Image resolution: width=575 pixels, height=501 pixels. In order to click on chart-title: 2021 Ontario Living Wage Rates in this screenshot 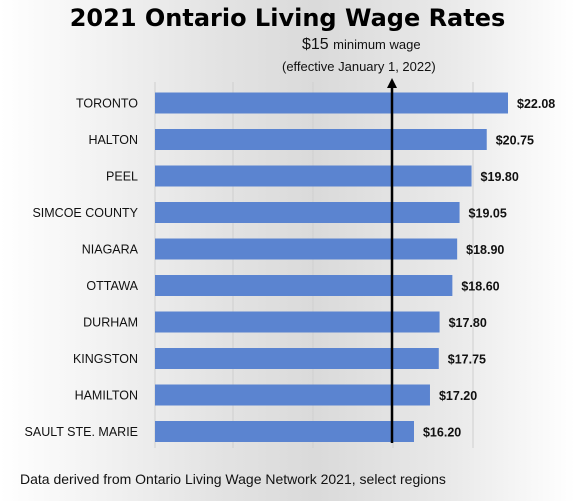, I will do `click(287, 18)`.